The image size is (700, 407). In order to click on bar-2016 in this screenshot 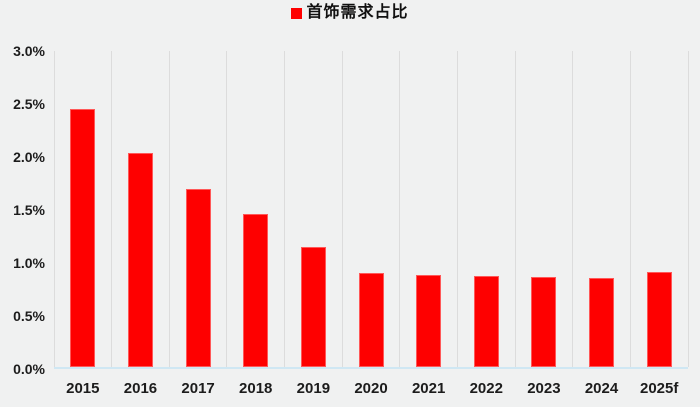, I will do `click(140, 259)`.